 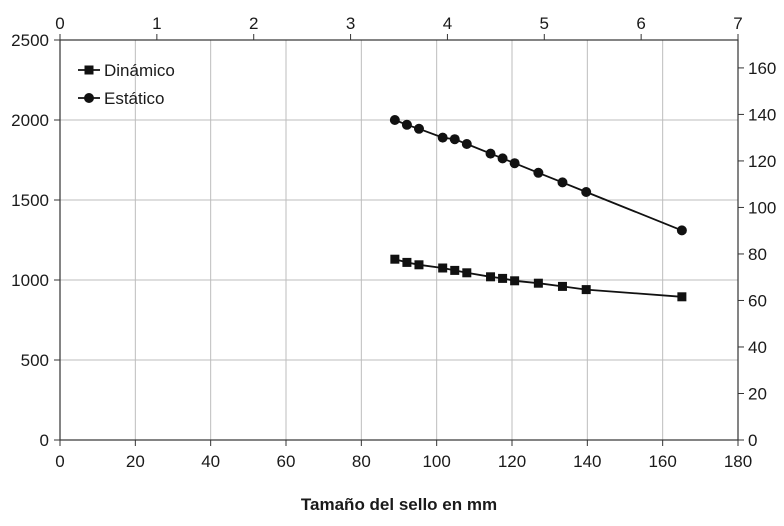 What do you see at coordinates (44, 440) in the screenshot?
I see `y-tick-label: 0` at bounding box center [44, 440].